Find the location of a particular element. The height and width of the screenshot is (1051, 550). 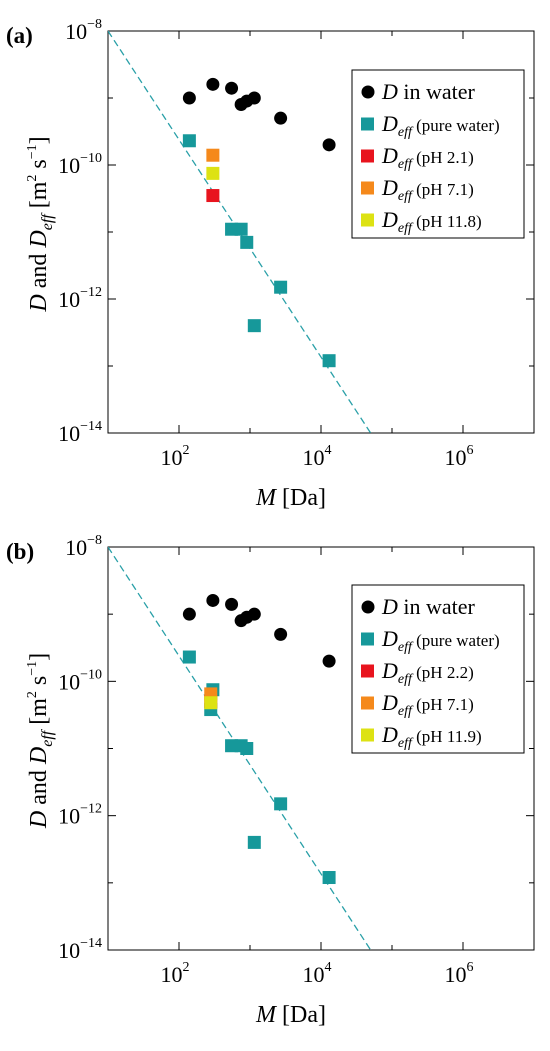

legend-entry: Deff (pH 2.2) is located at coordinates (427, 672).